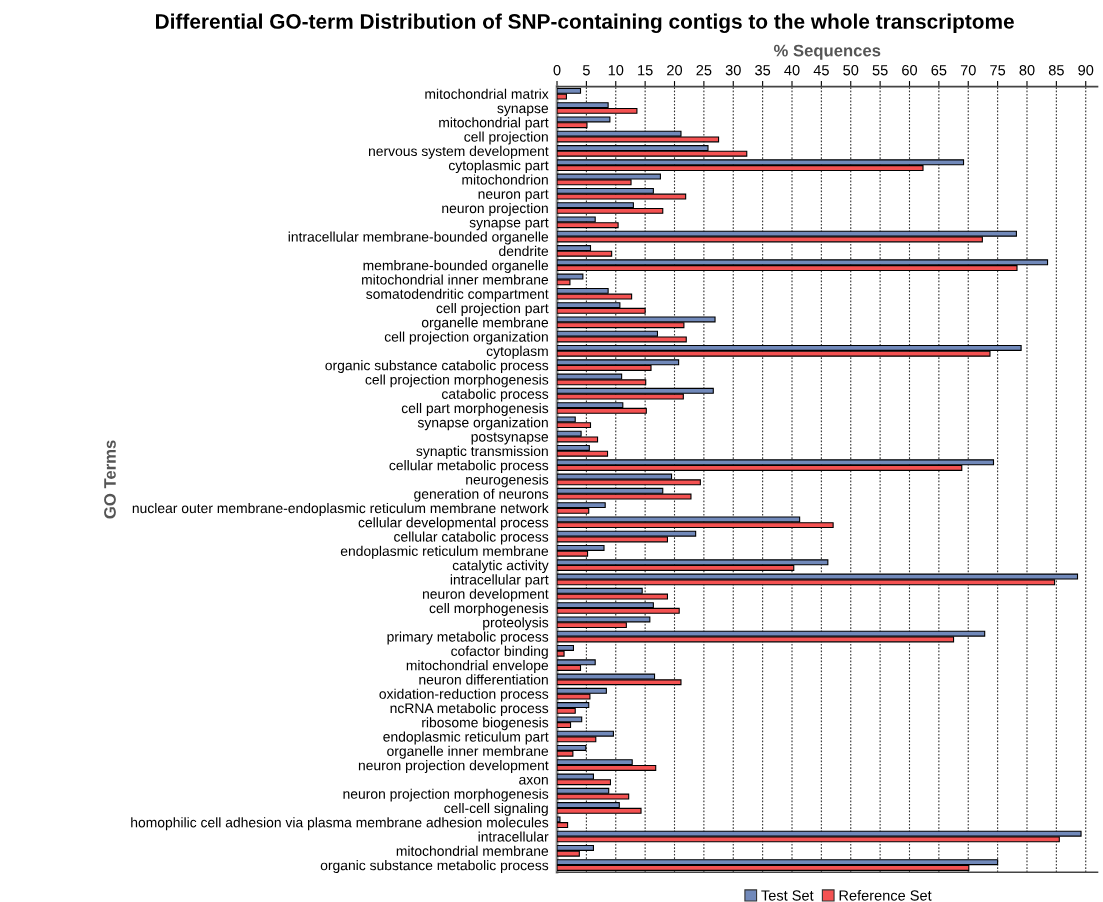 This screenshot has height=902, width=1103. Describe the element at coordinates (469, 467) in the screenshot. I see `y-tick-label: cellular metabolic process` at that location.